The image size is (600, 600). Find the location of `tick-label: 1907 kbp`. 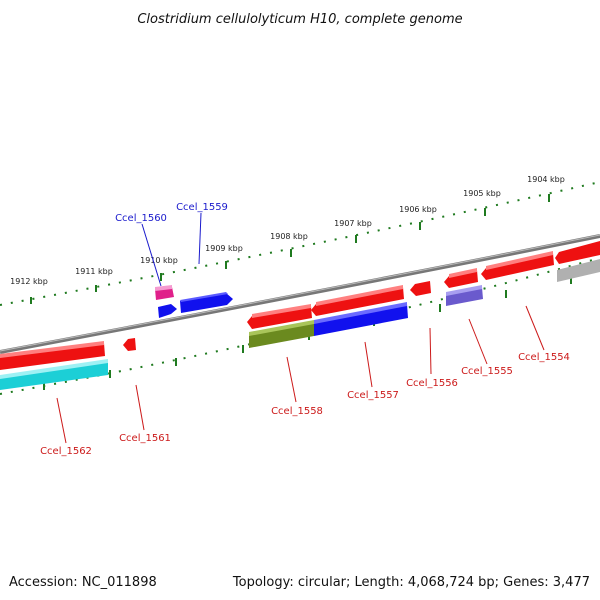

tick-label: 1907 kbp is located at coordinates (353, 223).